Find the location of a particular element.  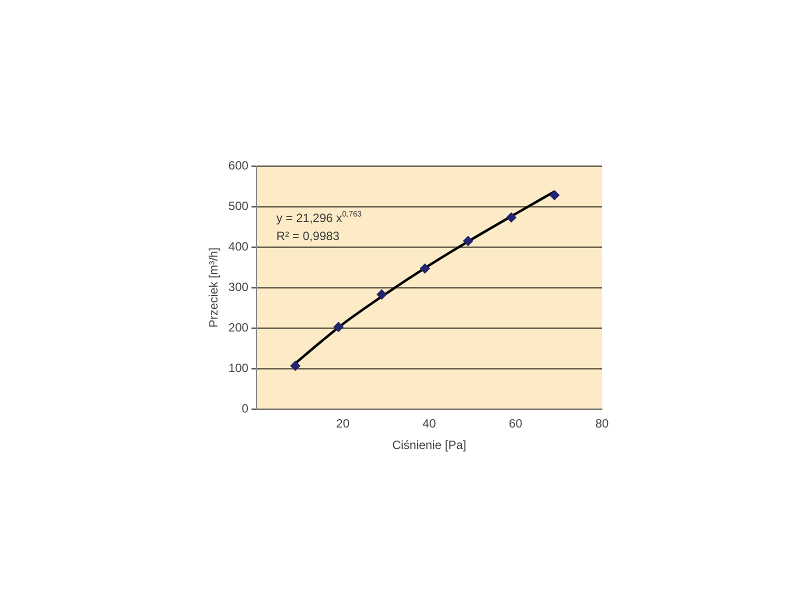

x-tick-label: 40 is located at coordinates (429, 423).